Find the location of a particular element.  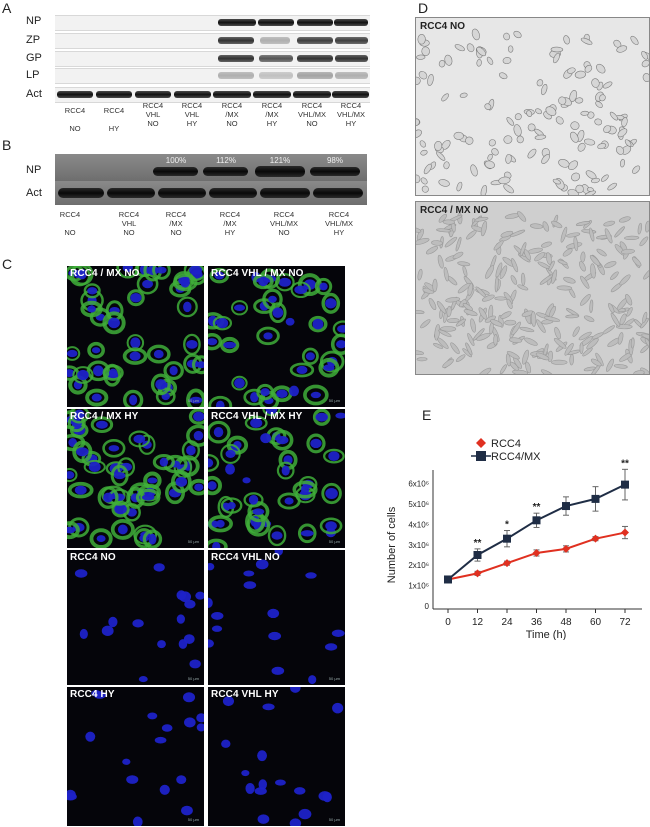

y-tick-label: 5x10⁶ is located at coordinates (418, 504).